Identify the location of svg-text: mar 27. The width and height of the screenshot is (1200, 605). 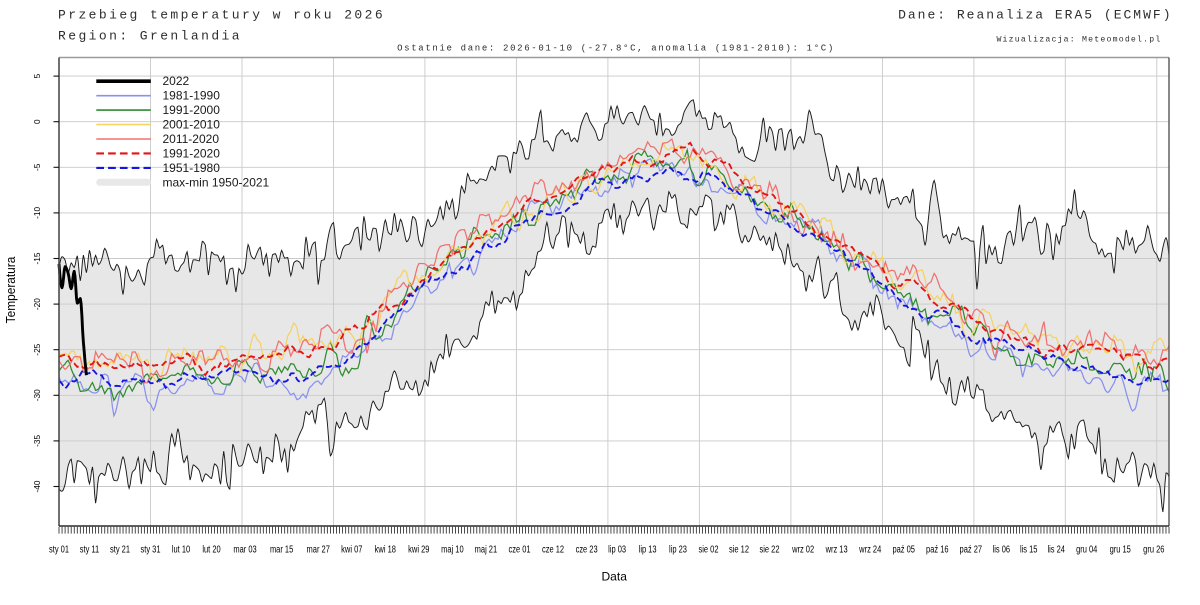
(318, 548).